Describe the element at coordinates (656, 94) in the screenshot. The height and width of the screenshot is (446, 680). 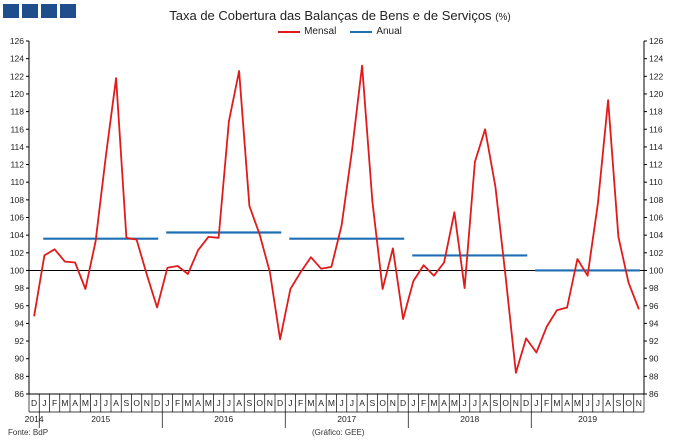
I see `y-tick-label-right: 120` at that location.